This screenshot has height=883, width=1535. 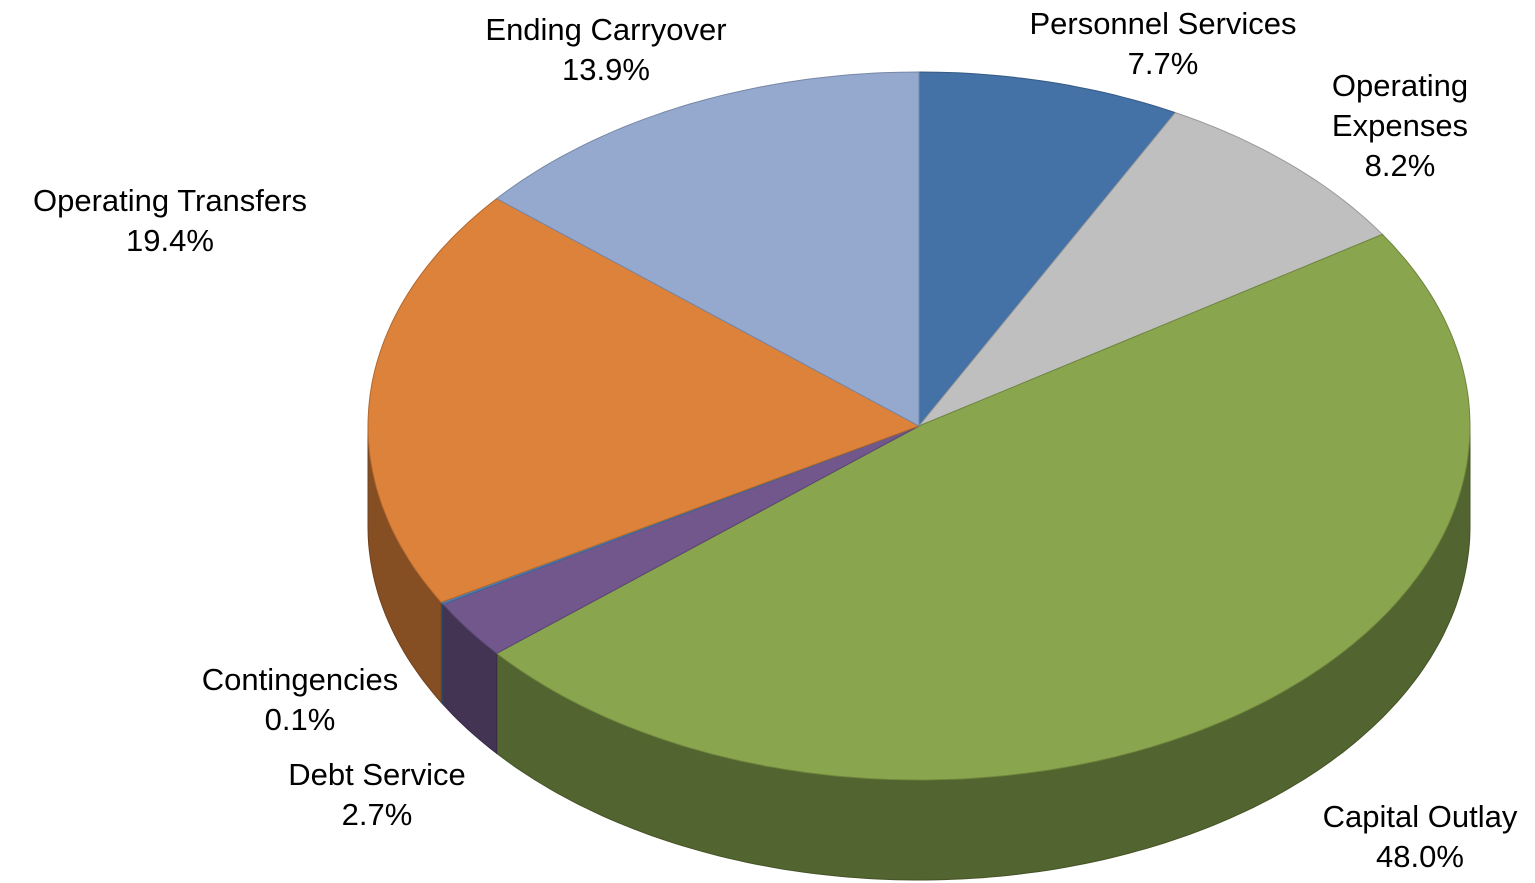 What do you see at coordinates (1402, 837) in the screenshot?
I see `data-label: Capital Outlay 48.0%` at bounding box center [1402, 837].